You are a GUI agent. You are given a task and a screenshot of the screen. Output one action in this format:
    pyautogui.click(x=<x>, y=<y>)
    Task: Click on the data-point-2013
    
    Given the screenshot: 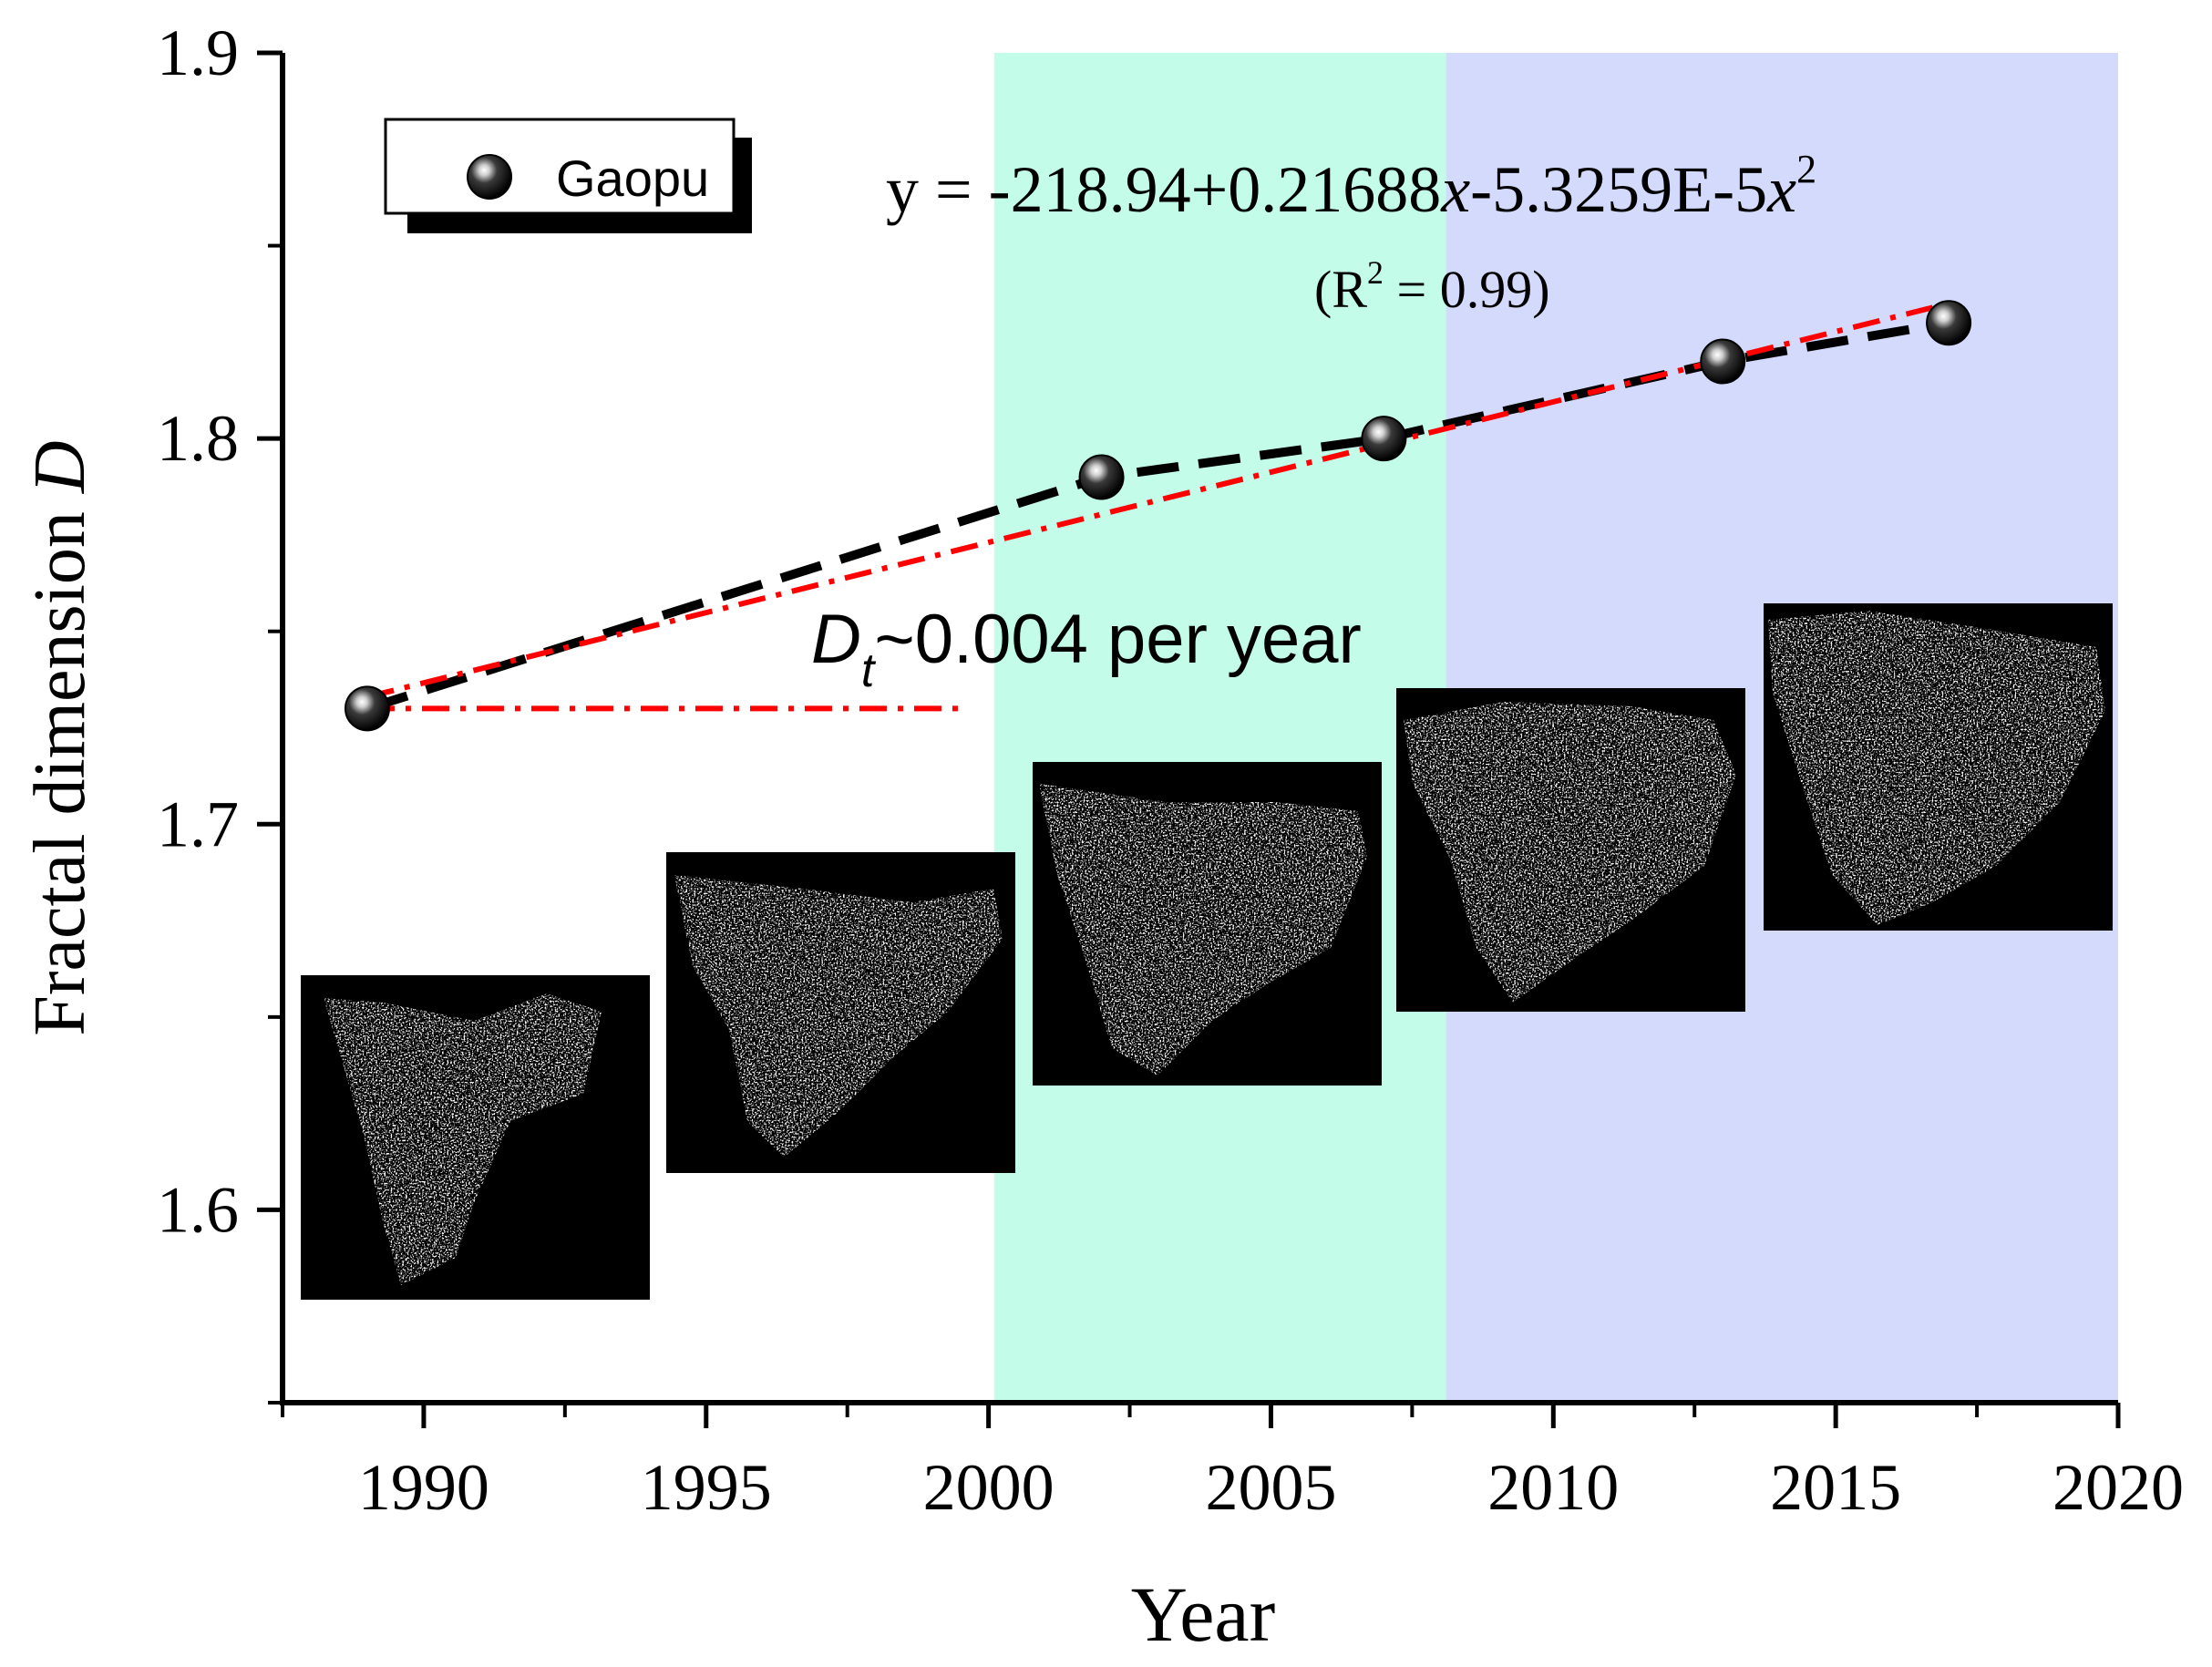 What is the action you would take?
    pyautogui.click(x=1723, y=361)
    